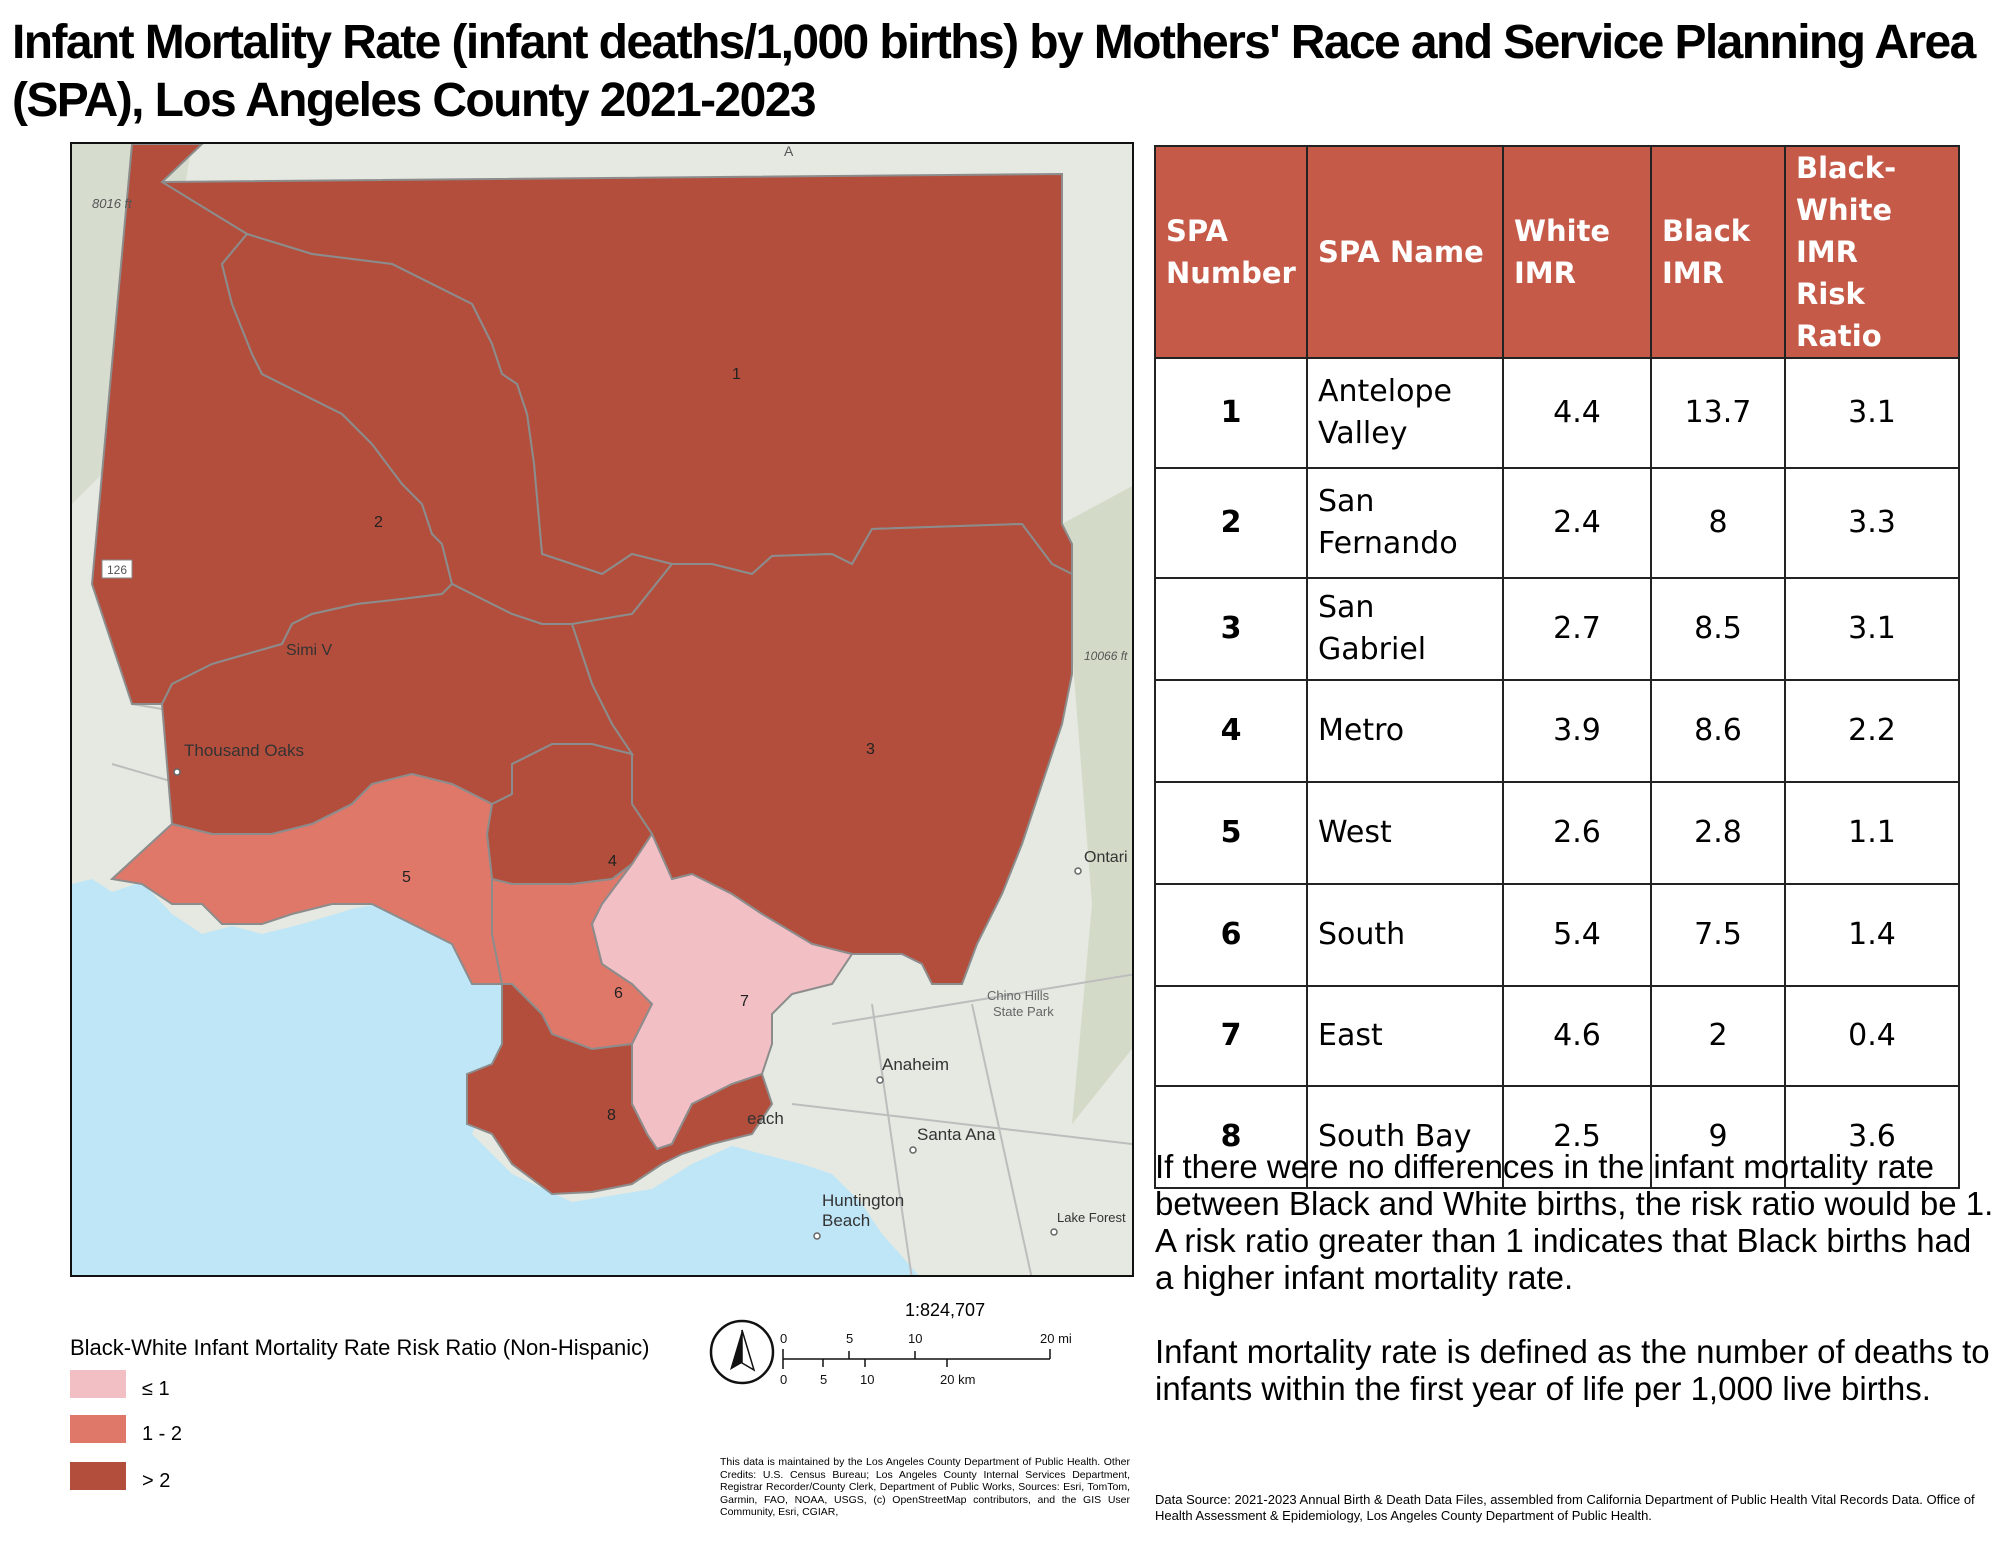 The image size is (2000, 1545). What do you see at coordinates (1388, 543) in the screenshot?
I see `spa-name-line: Fernando` at bounding box center [1388, 543].